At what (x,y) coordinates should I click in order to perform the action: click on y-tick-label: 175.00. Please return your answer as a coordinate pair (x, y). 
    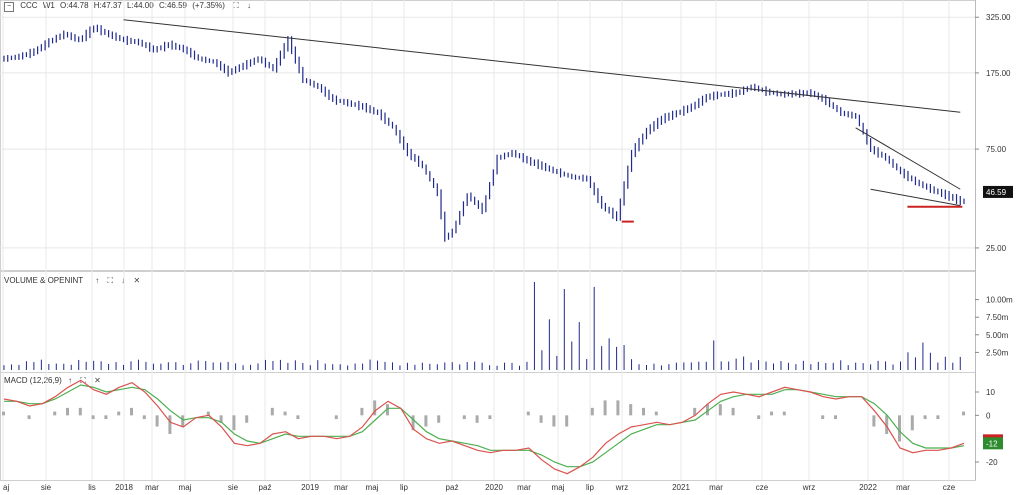
    Looking at the image, I should click on (998, 73).